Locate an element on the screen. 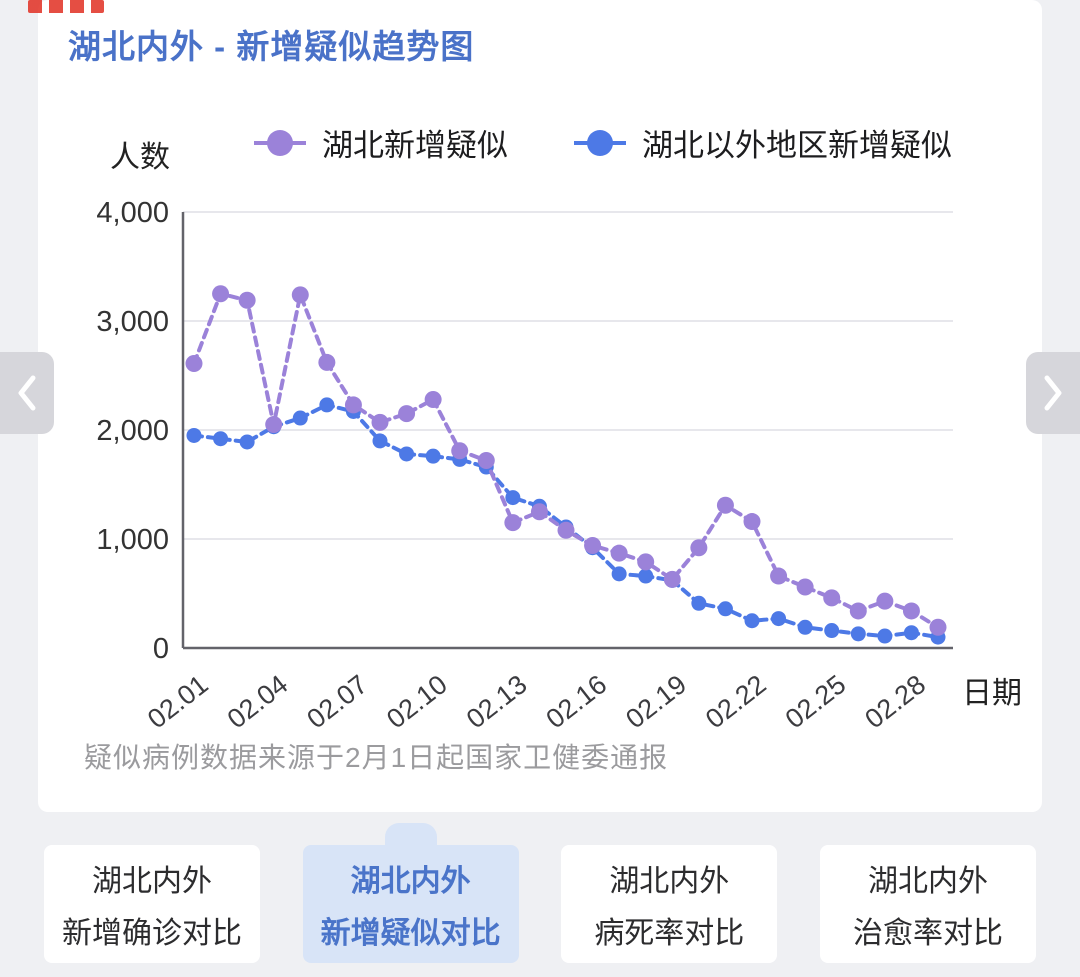  y-axis-label: 人数 is located at coordinates (140, 157).